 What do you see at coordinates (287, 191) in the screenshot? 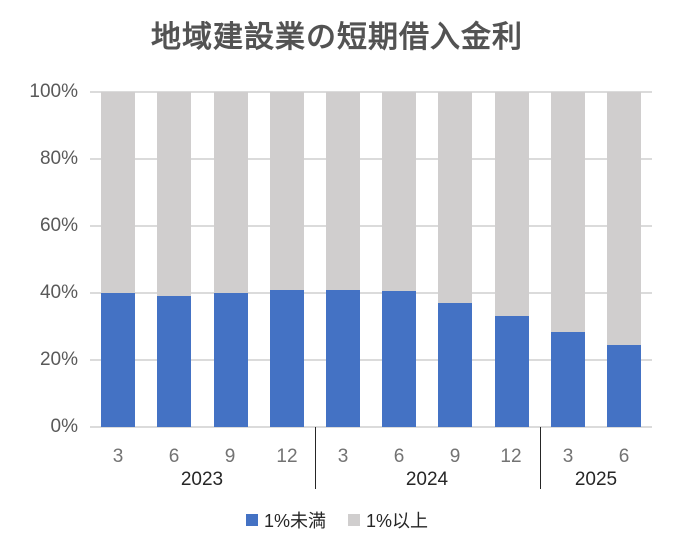
I see `bar-3-over-1pct` at bounding box center [287, 191].